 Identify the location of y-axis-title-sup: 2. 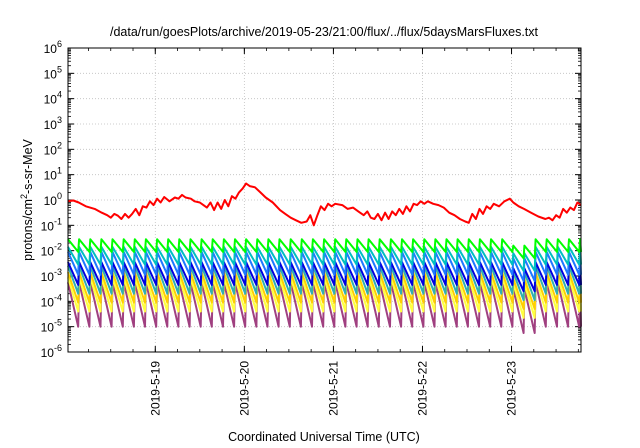
(24, 196).